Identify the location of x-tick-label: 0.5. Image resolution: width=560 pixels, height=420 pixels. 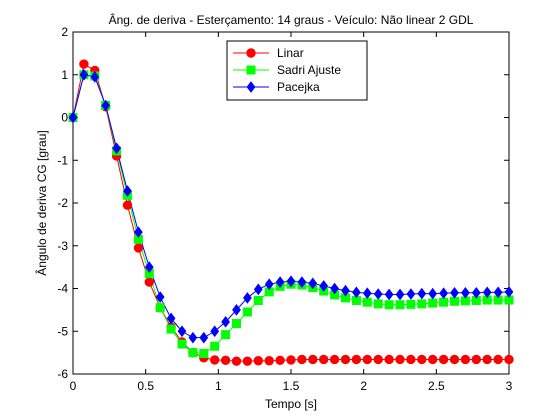
(145, 386).